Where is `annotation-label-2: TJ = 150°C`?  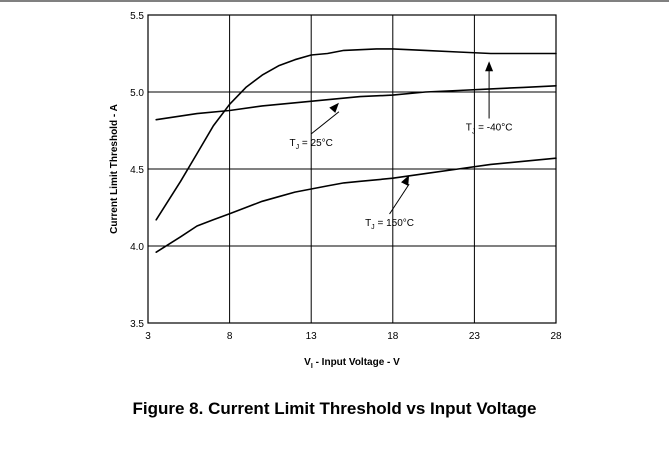 annotation-label-2: TJ = 150°C is located at coordinates (389, 224).